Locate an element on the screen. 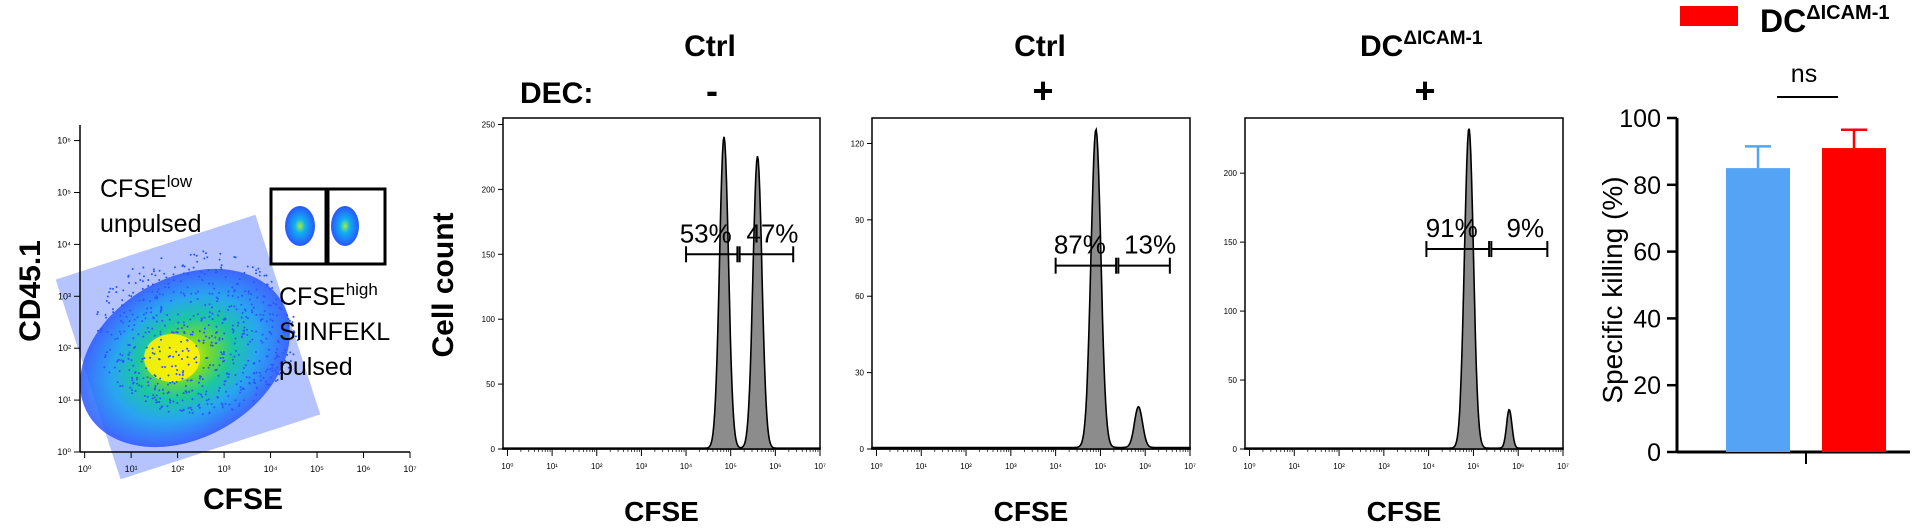 The width and height of the screenshot is (1920, 529). bar is located at coordinates (1758, 310).